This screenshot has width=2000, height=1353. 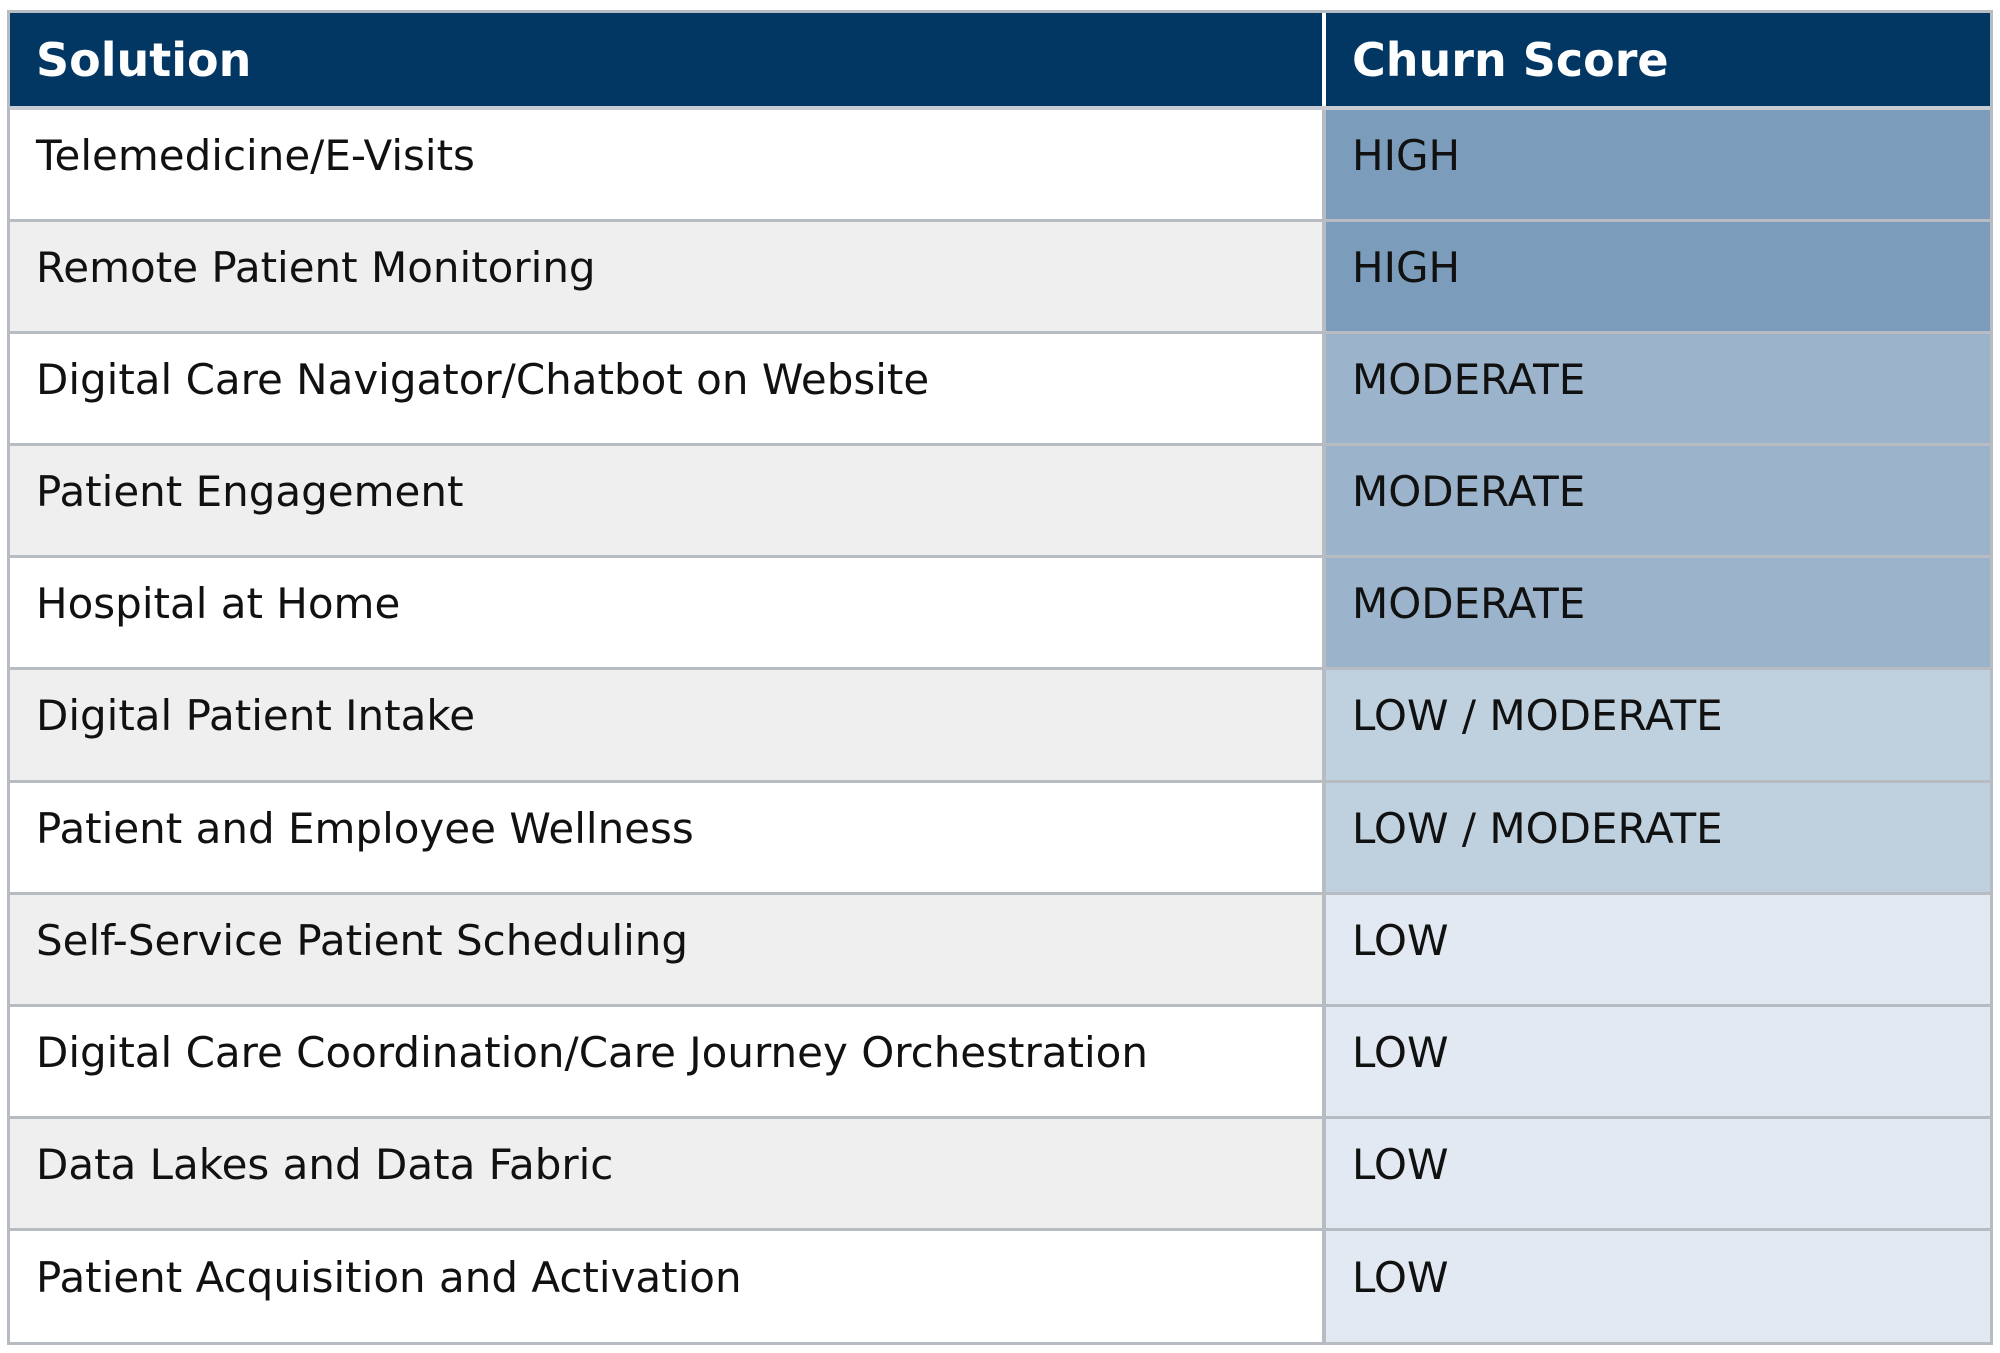 What do you see at coordinates (668, 163) in the screenshot?
I see `solution-cell: Telemedicine/E-Visits` at bounding box center [668, 163].